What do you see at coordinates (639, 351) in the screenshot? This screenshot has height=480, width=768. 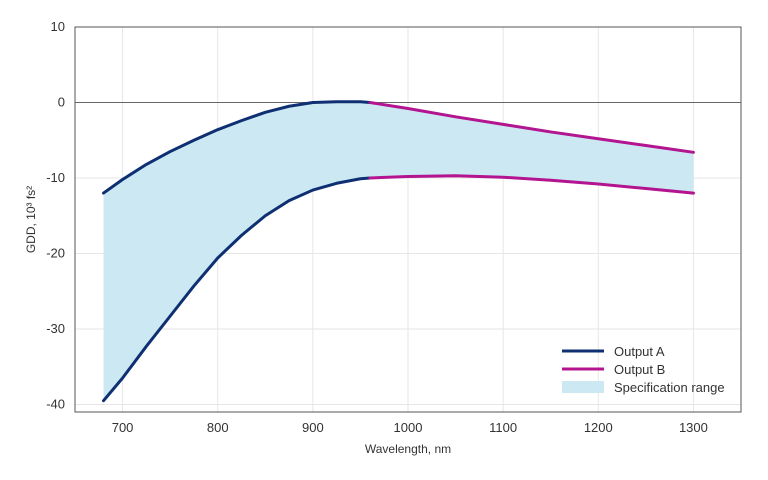 I see `legend-label-output-a: Output A` at bounding box center [639, 351].